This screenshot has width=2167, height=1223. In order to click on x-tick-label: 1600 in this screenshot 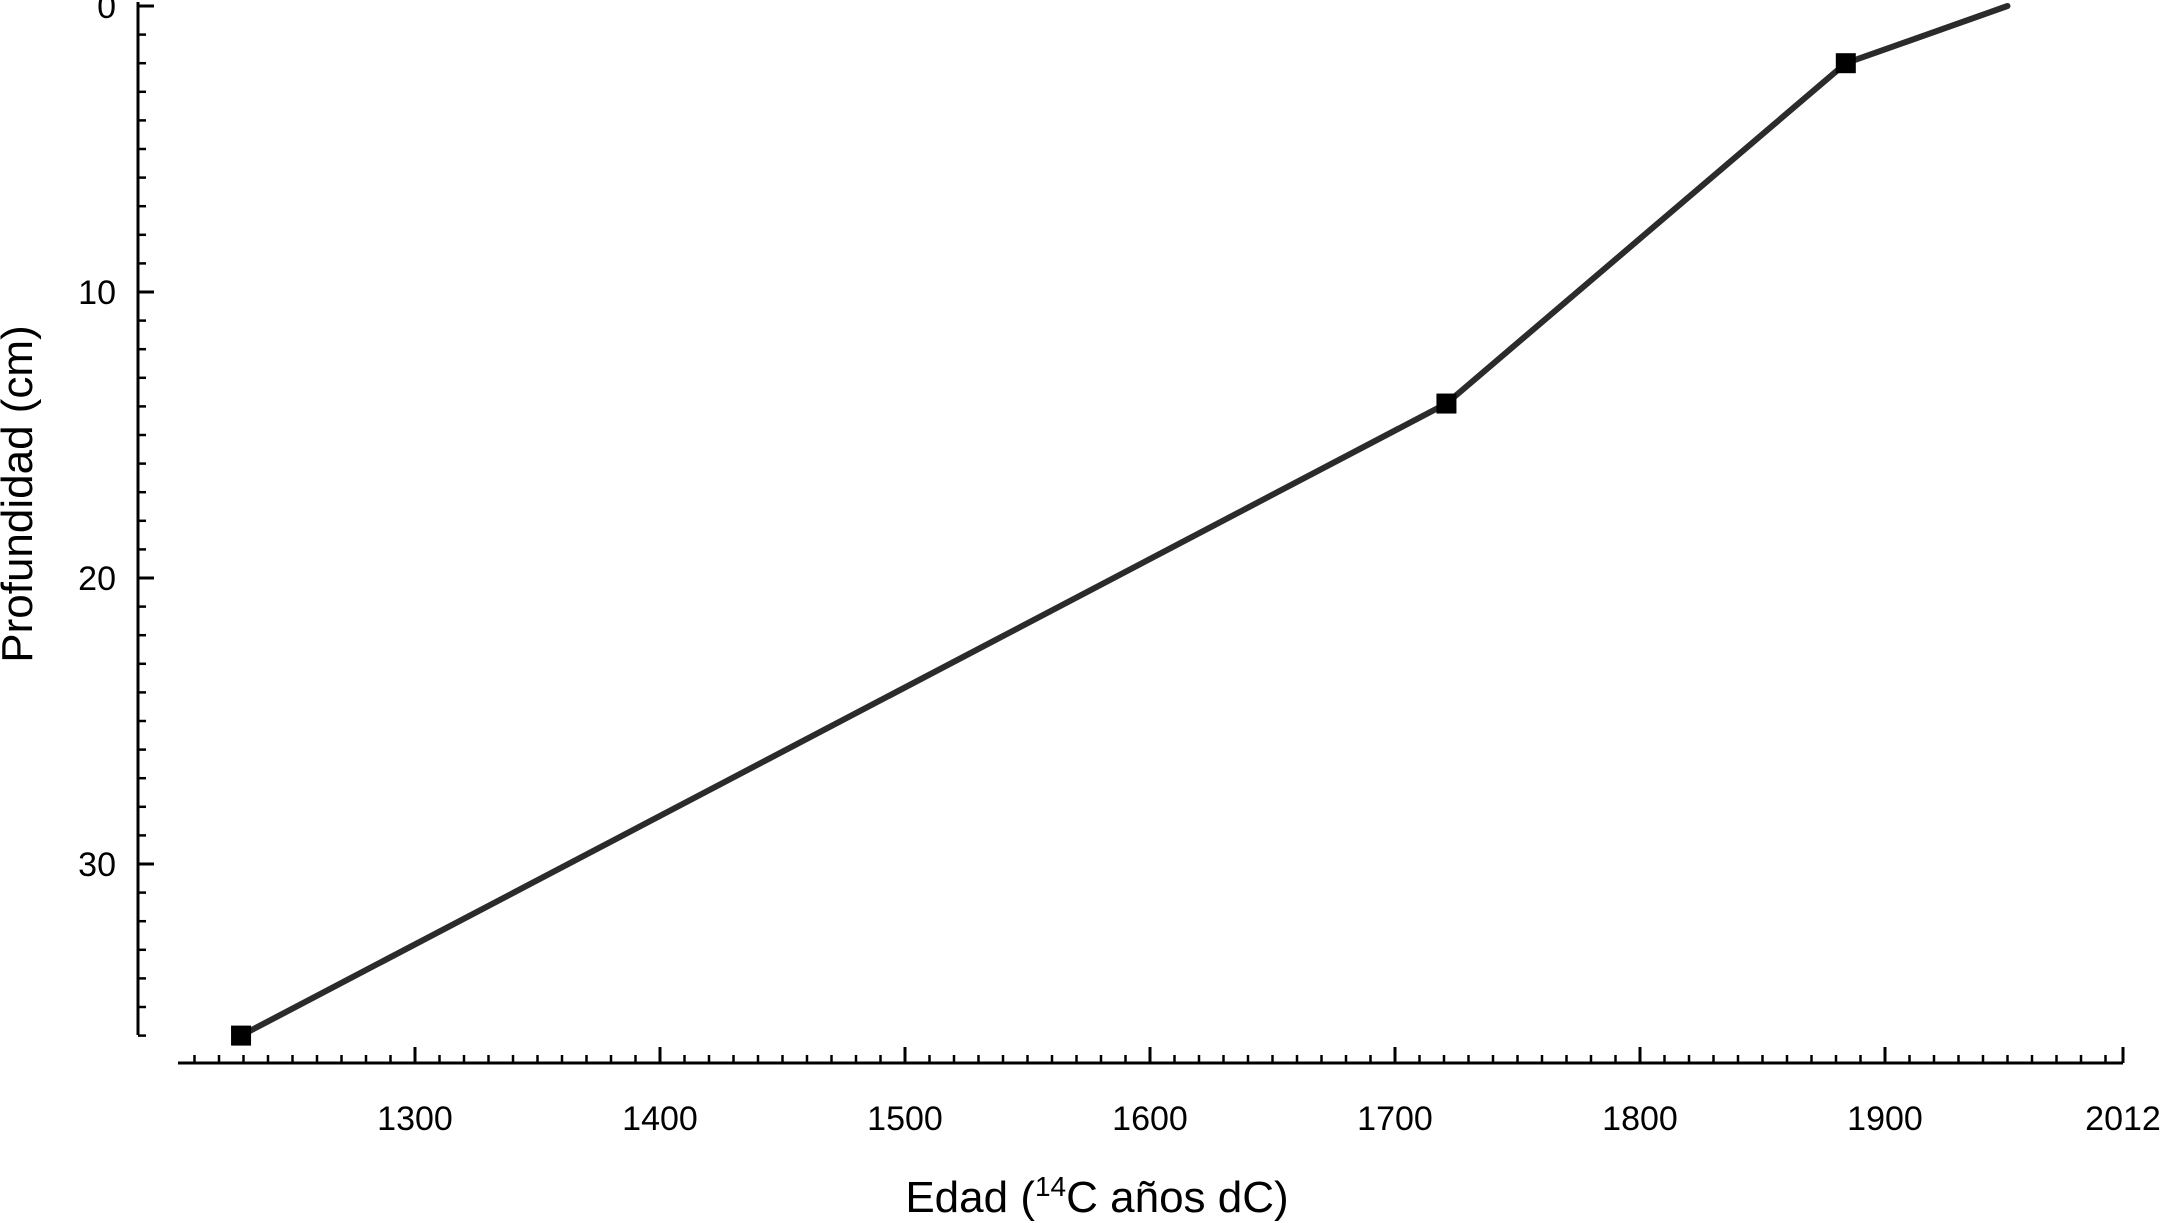, I will do `click(1150, 1119)`.